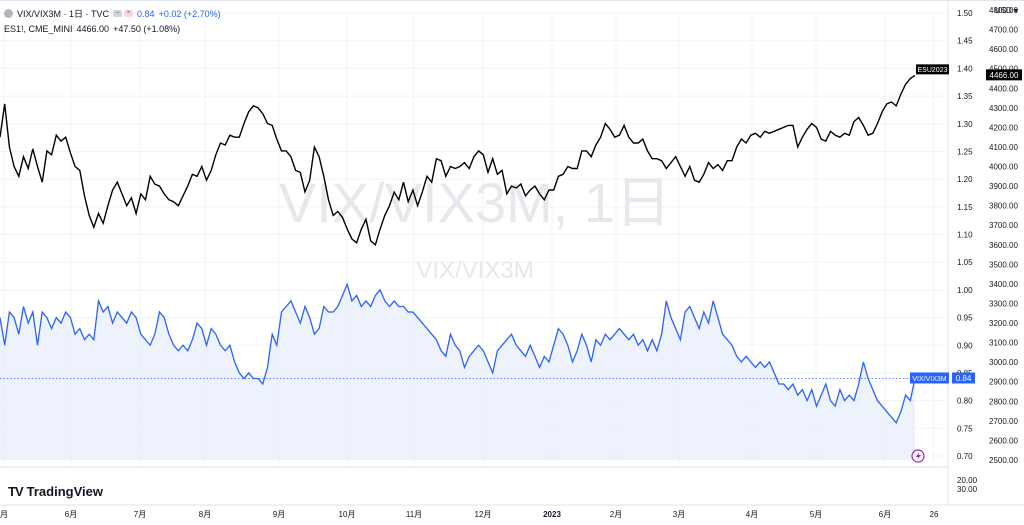  I want to click on tradingview-logo: TV TradingView, so click(55, 491).